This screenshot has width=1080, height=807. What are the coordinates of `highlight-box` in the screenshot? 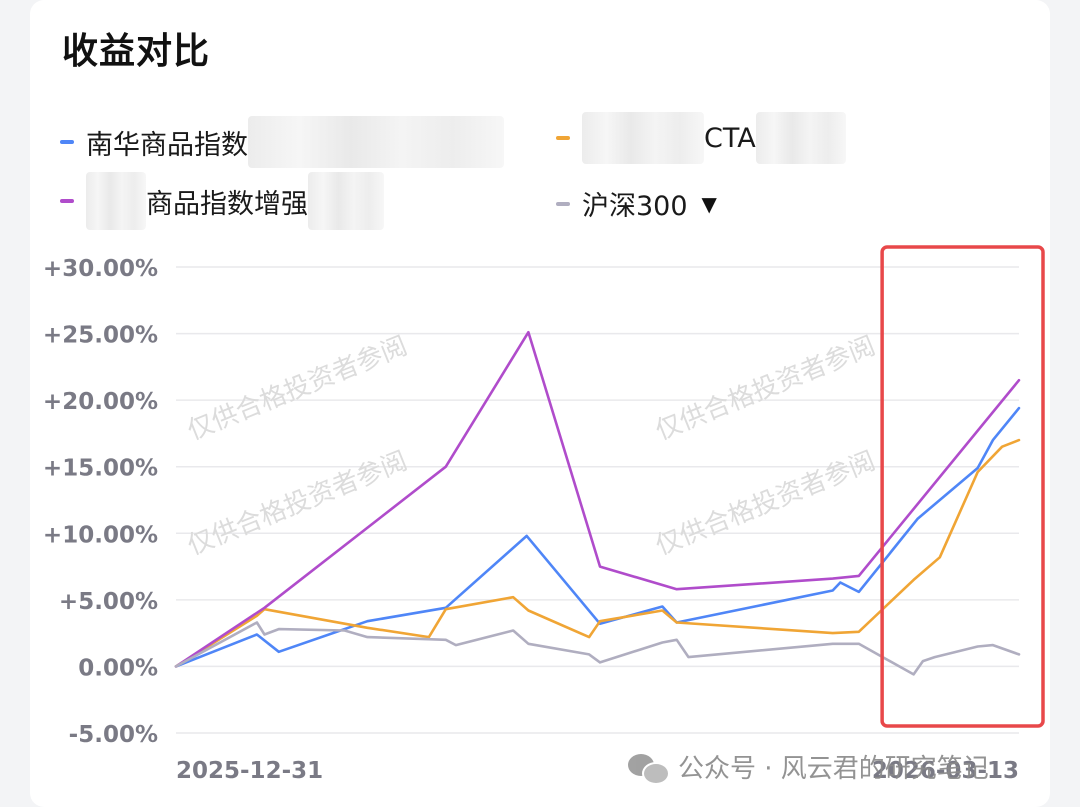 It's located at (962, 486).